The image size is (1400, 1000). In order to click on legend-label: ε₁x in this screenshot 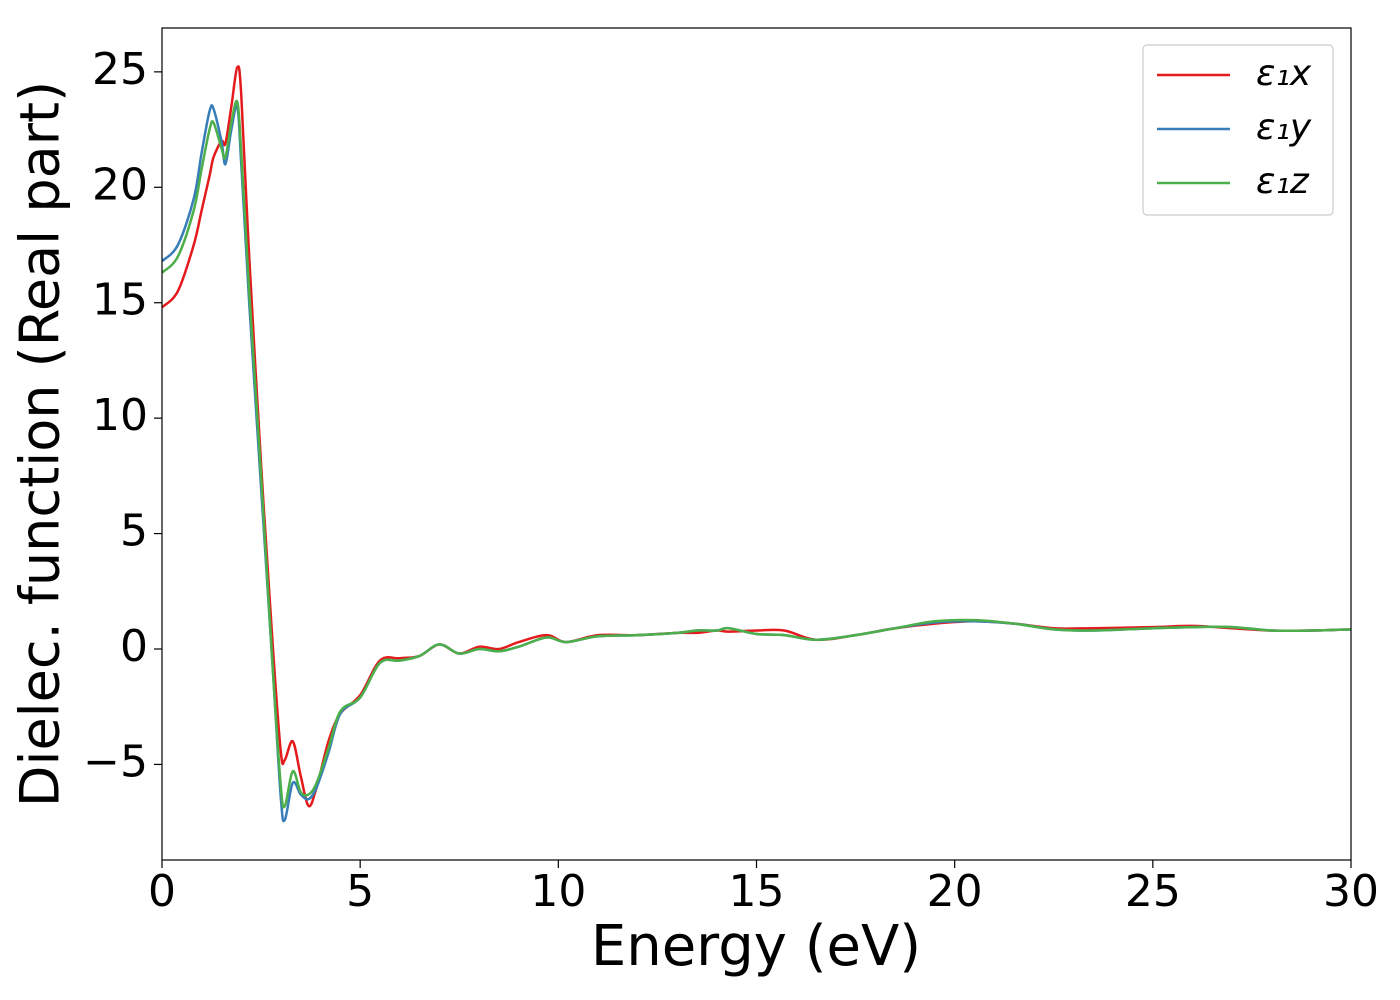, I will do `click(1284, 73)`.